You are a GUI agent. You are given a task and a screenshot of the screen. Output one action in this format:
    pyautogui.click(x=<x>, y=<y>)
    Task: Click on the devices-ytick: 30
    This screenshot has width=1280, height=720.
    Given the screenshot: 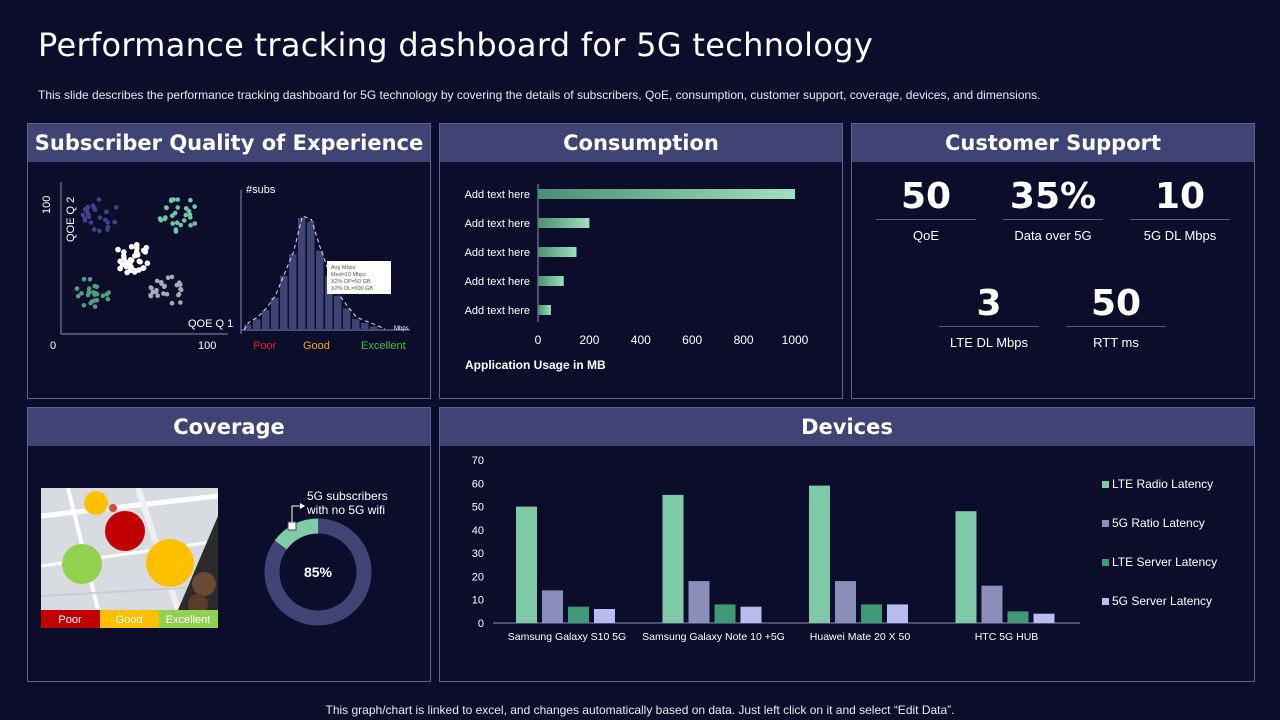 What is the action you would take?
    pyautogui.click(x=478, y=554)
    